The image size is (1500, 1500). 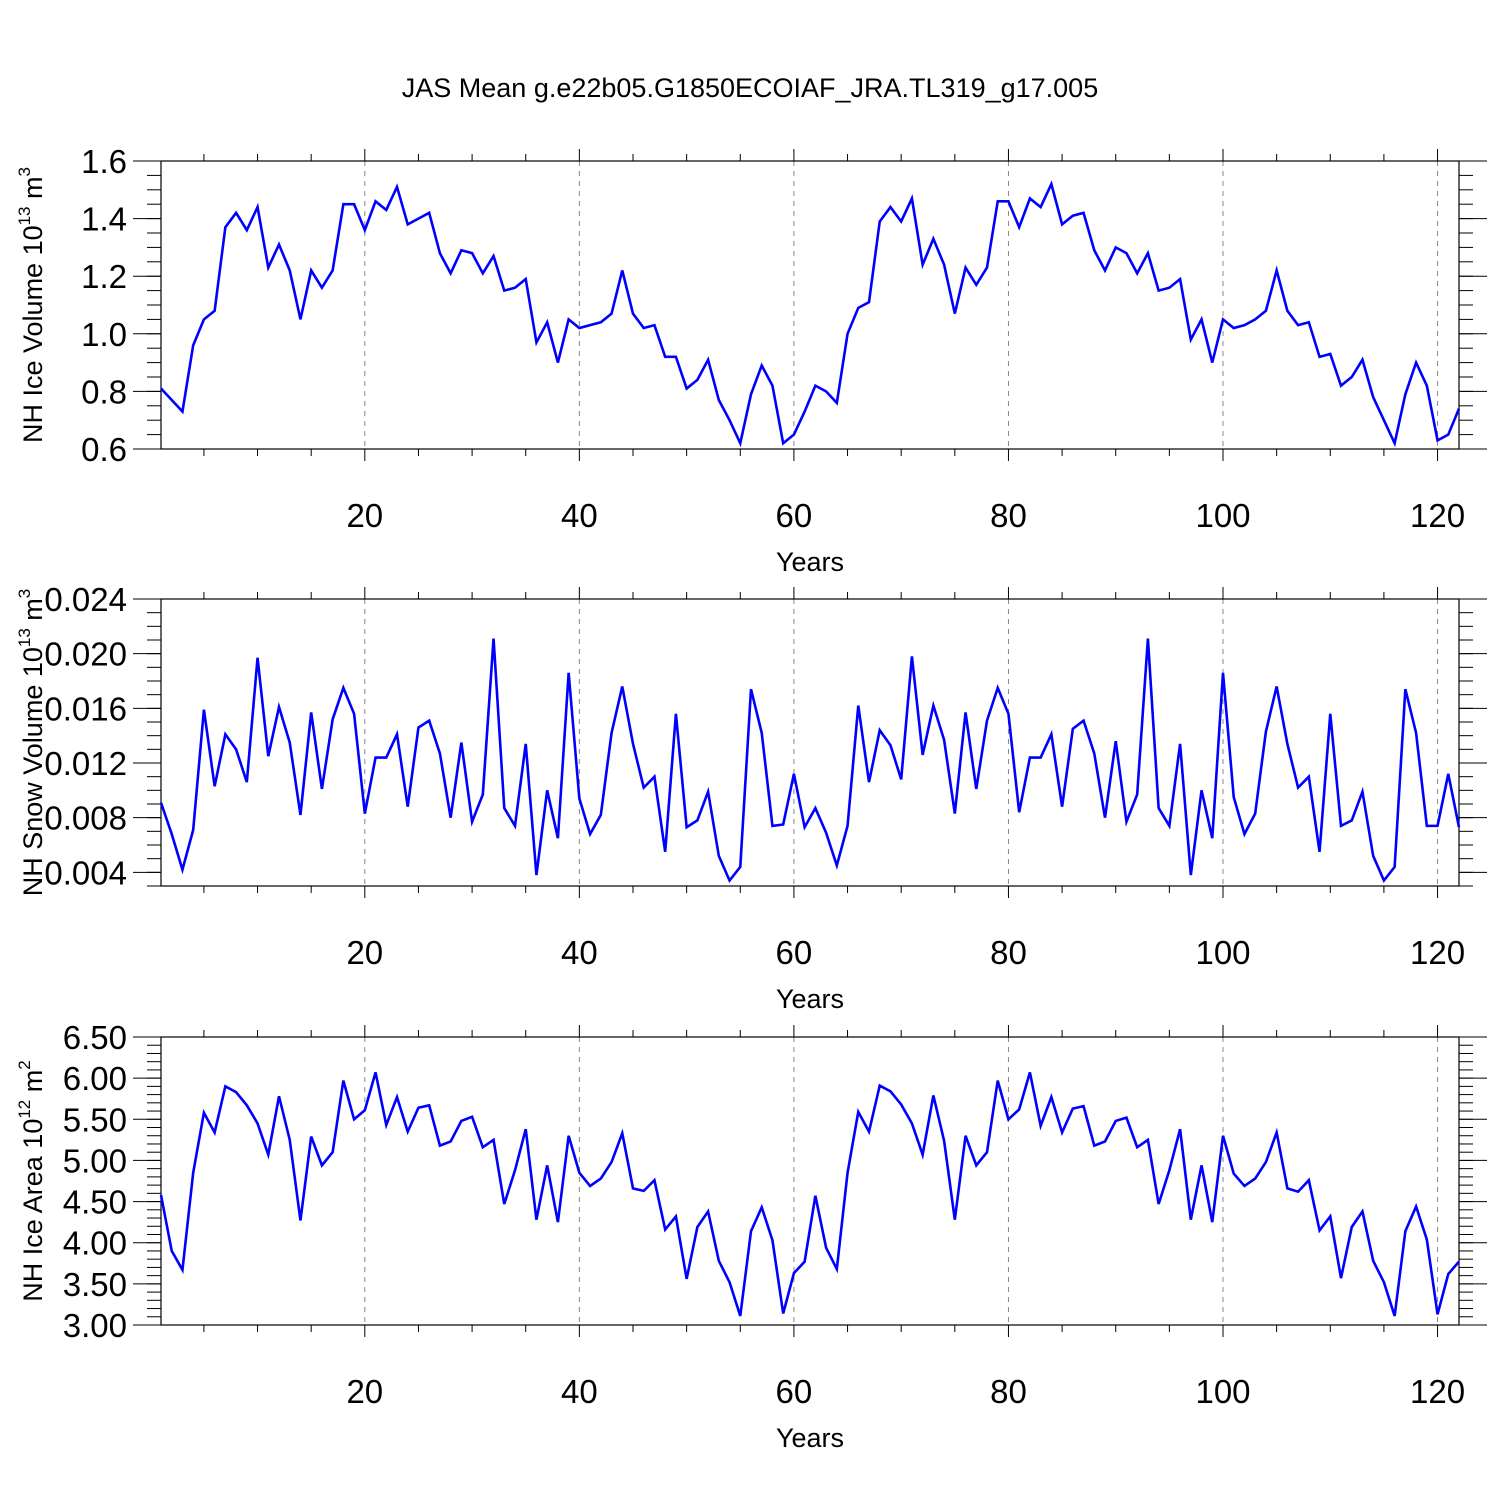 I want to click on y-tick-label: 0.016, so click(x=85, y=708).